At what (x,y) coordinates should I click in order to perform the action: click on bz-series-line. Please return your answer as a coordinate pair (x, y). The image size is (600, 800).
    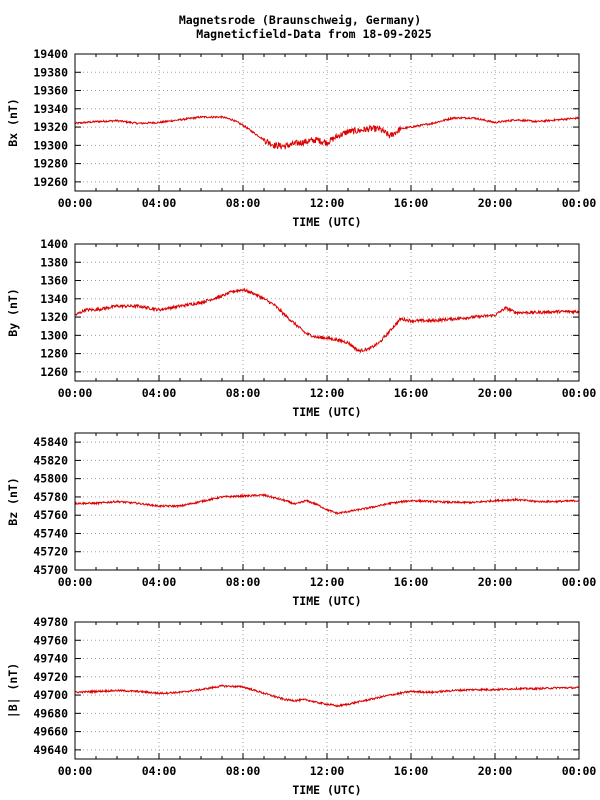
    Looking at the image, I should click on (326, 504).